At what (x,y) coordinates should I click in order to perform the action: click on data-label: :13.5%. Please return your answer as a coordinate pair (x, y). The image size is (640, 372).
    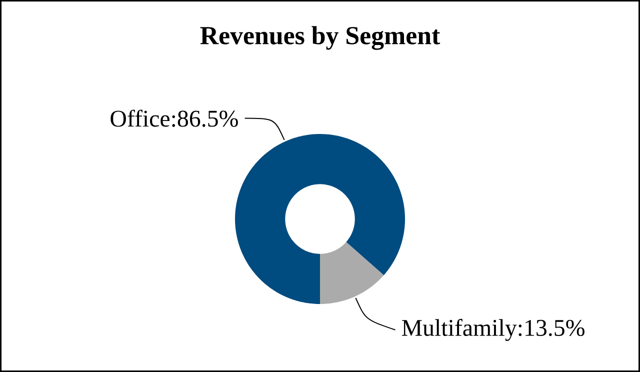
    Looking at the image, I should click on (551, 328).